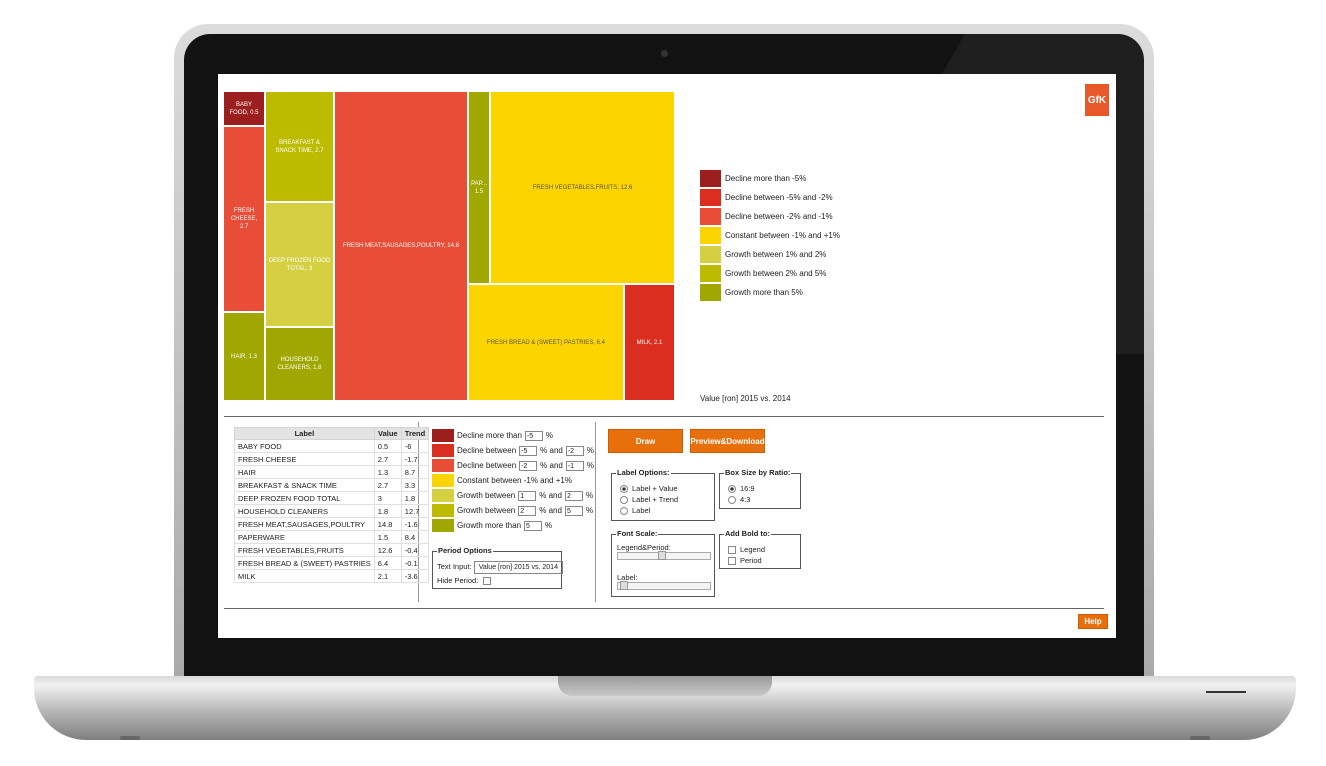 This screenshot has height=766, width=1326. I want to click on table-cell: -1.7, so click(415, 459).